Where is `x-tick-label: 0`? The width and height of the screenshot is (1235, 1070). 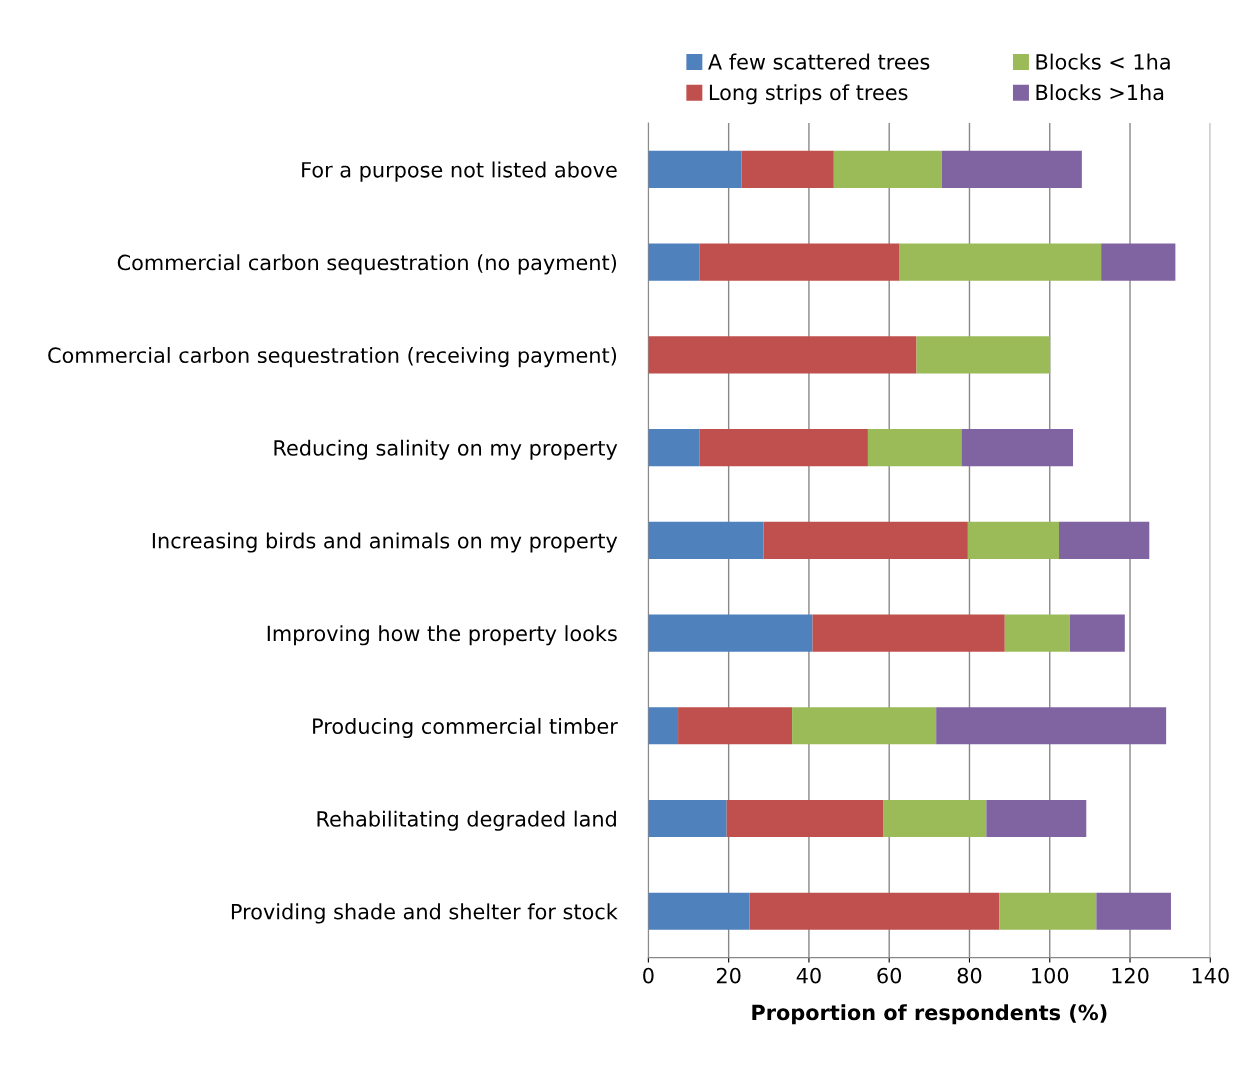 x-tick-label: 0 is located at coordinates (648, 975).